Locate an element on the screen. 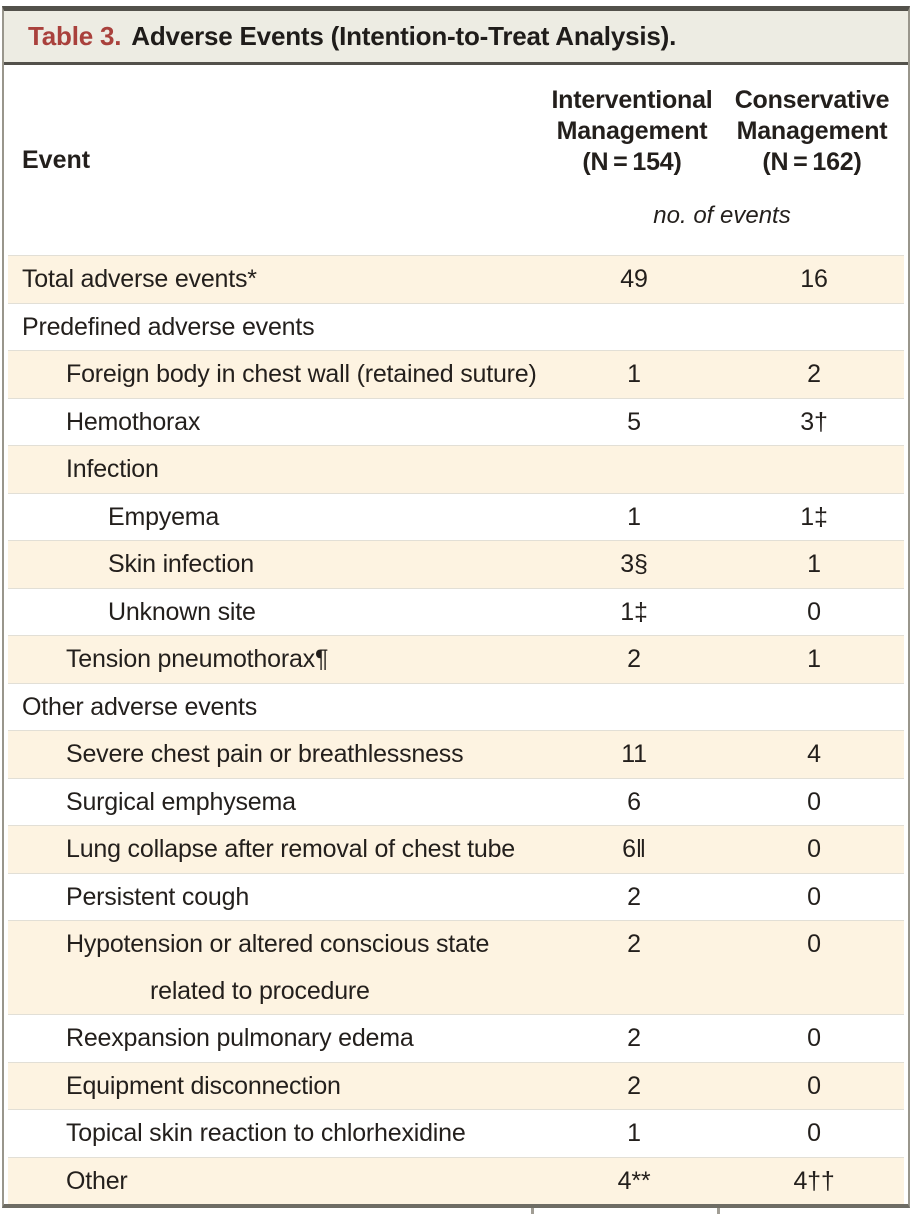 The height and width of the screenshot is (1214, 912). unit-note-spacer is located at coordinates (282, 221).